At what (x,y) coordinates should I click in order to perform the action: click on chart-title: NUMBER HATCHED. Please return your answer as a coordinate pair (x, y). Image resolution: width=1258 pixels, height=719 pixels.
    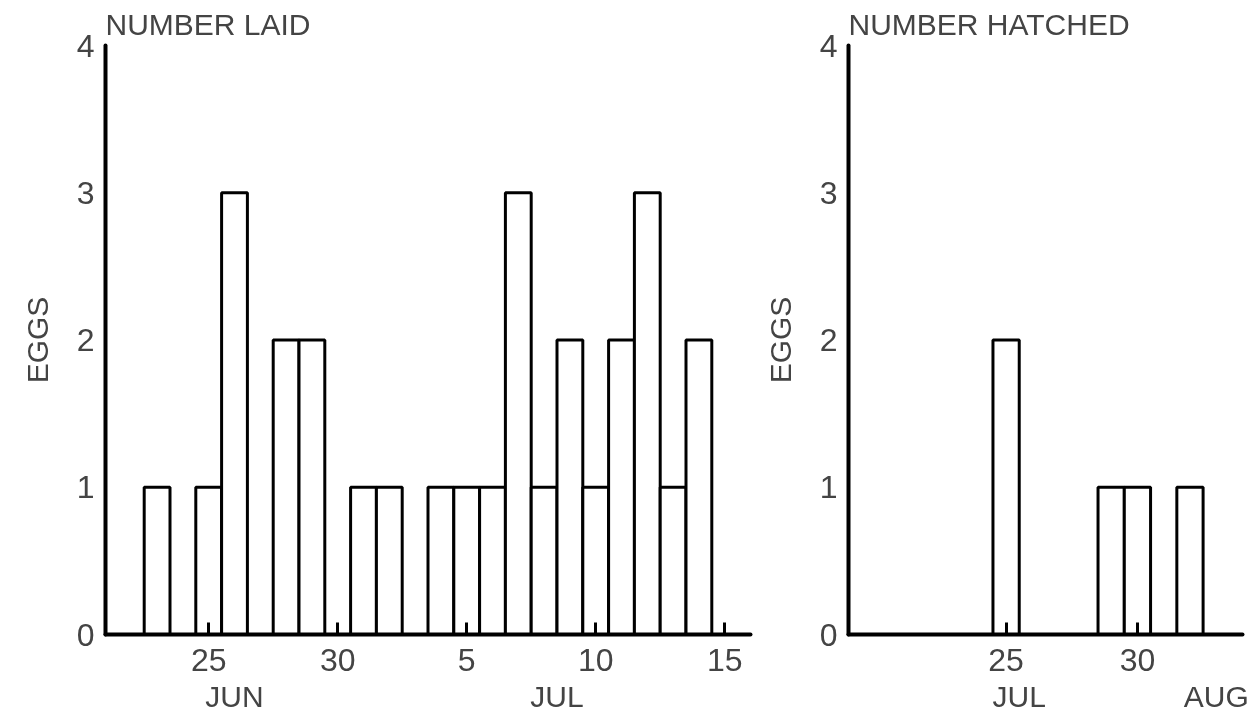
    Looking at the image, I should click on (989, 24).